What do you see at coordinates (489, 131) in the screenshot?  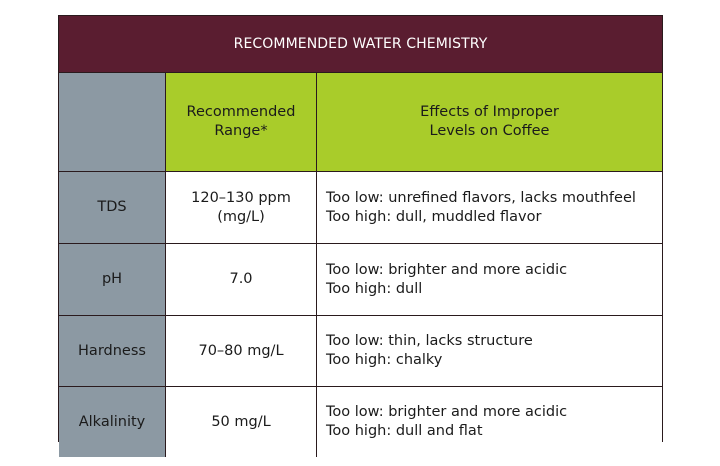 I see `header-effects-line: Levels on Coffee` at bounding box center [489, 131].